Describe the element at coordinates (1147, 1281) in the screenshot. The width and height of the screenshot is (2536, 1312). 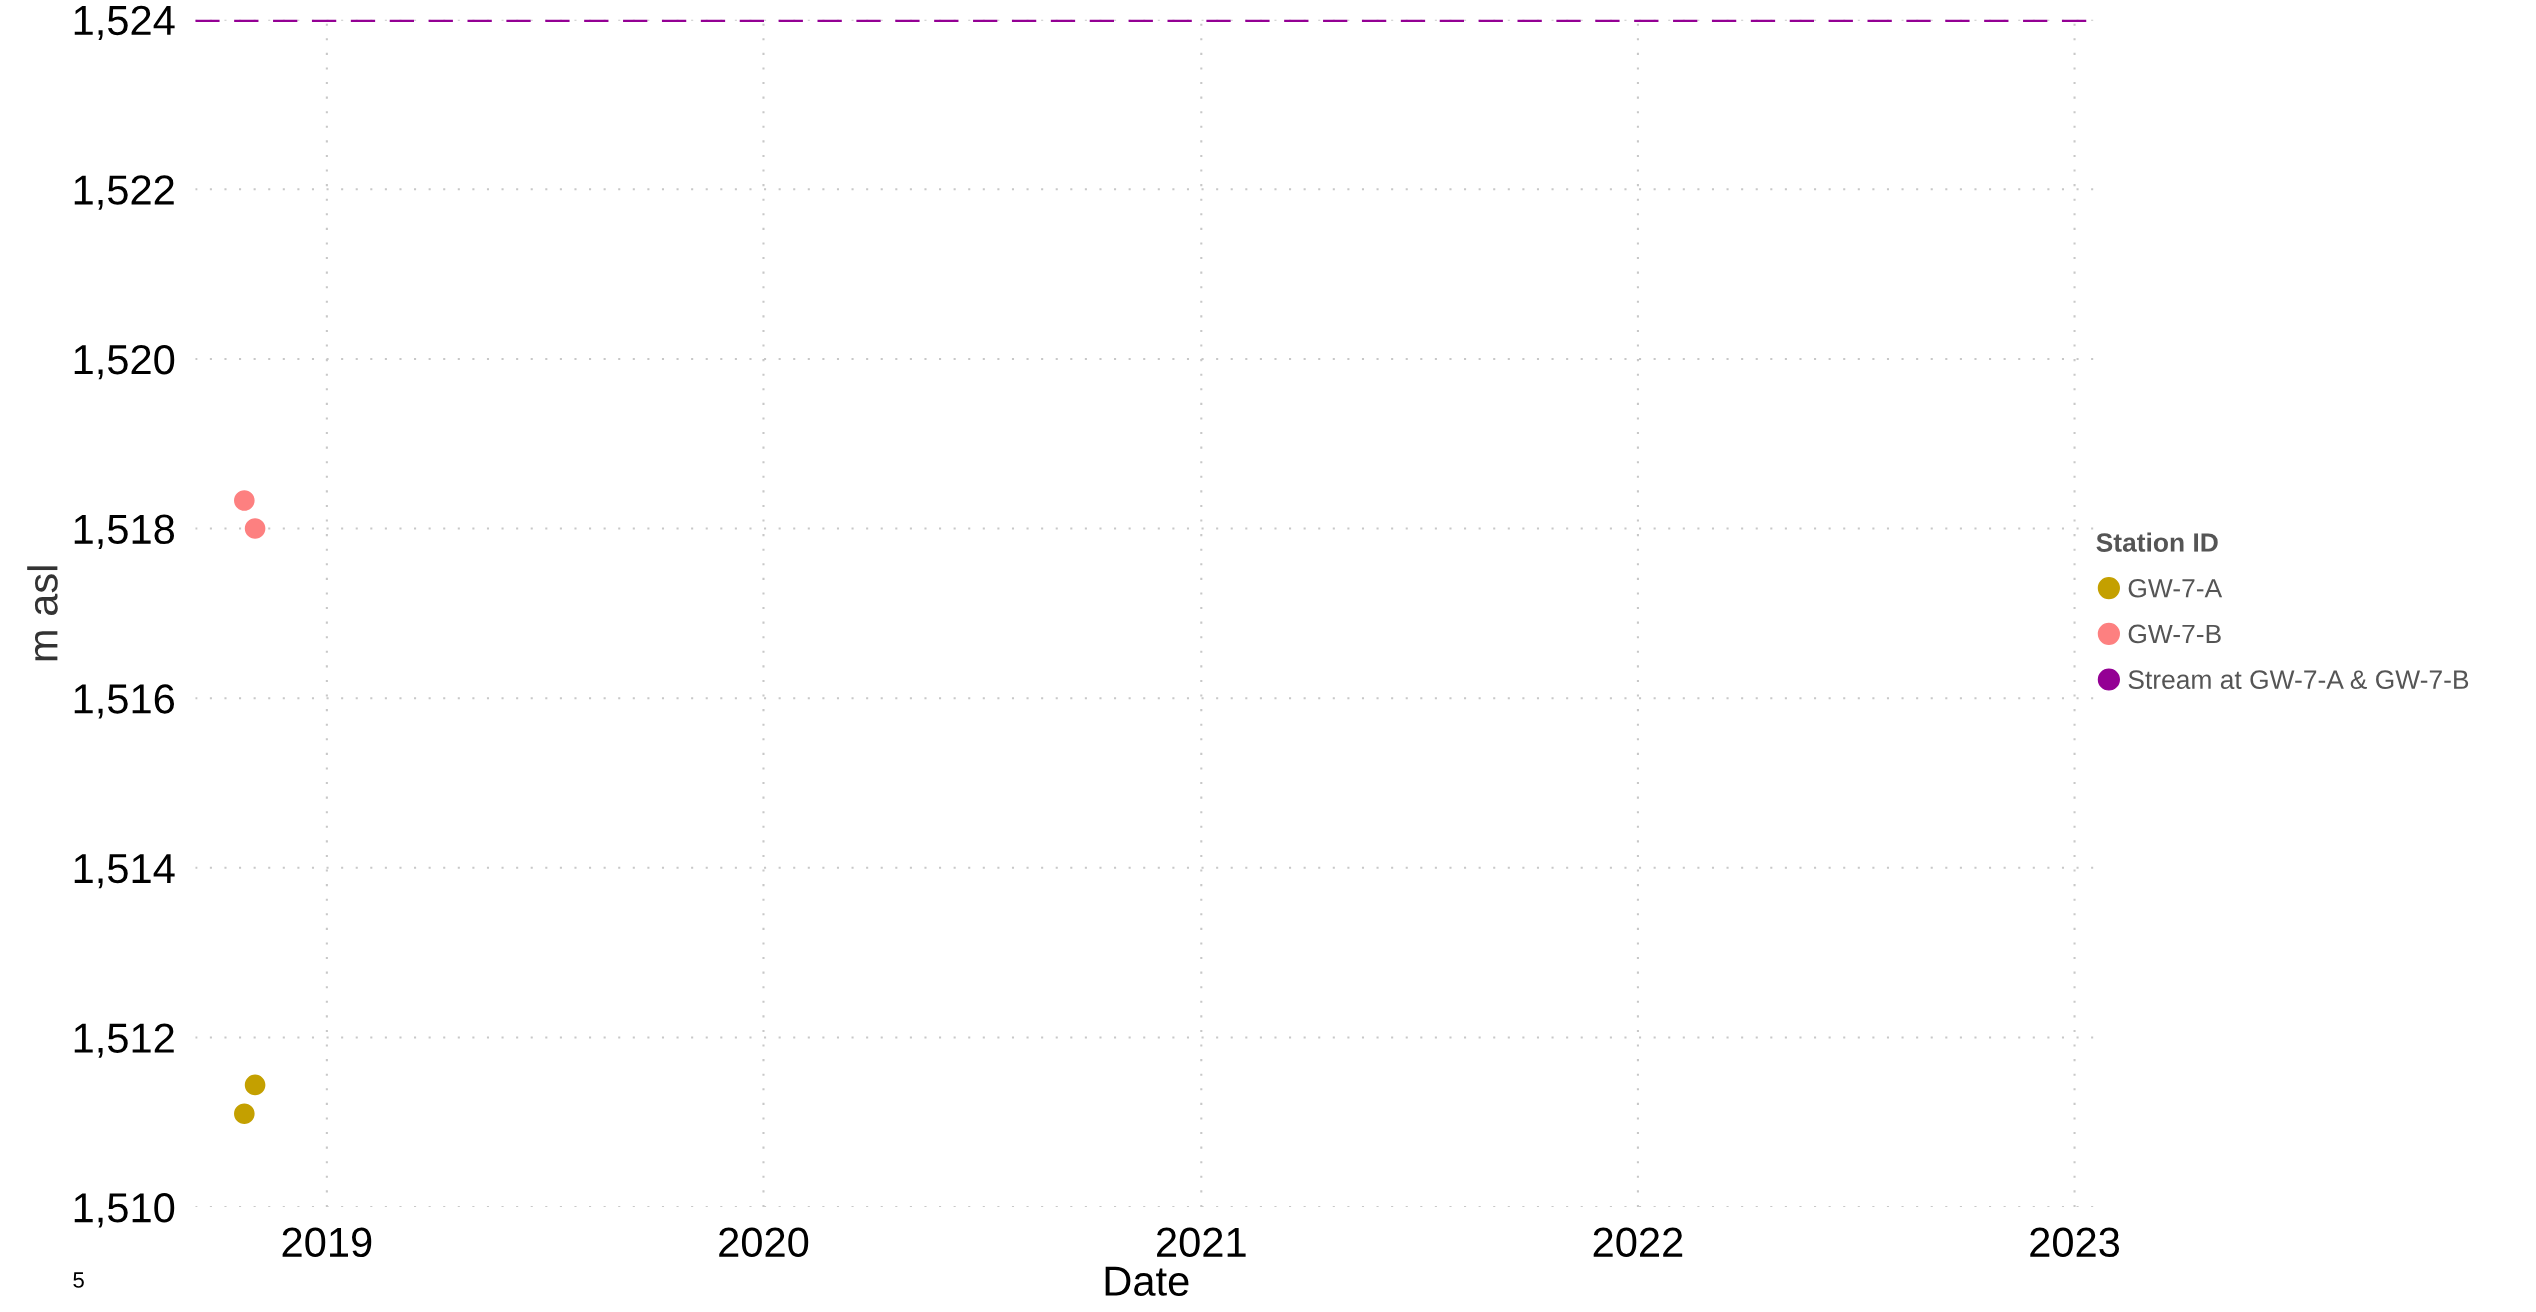
I see `x-axis-title: Date` at that location.